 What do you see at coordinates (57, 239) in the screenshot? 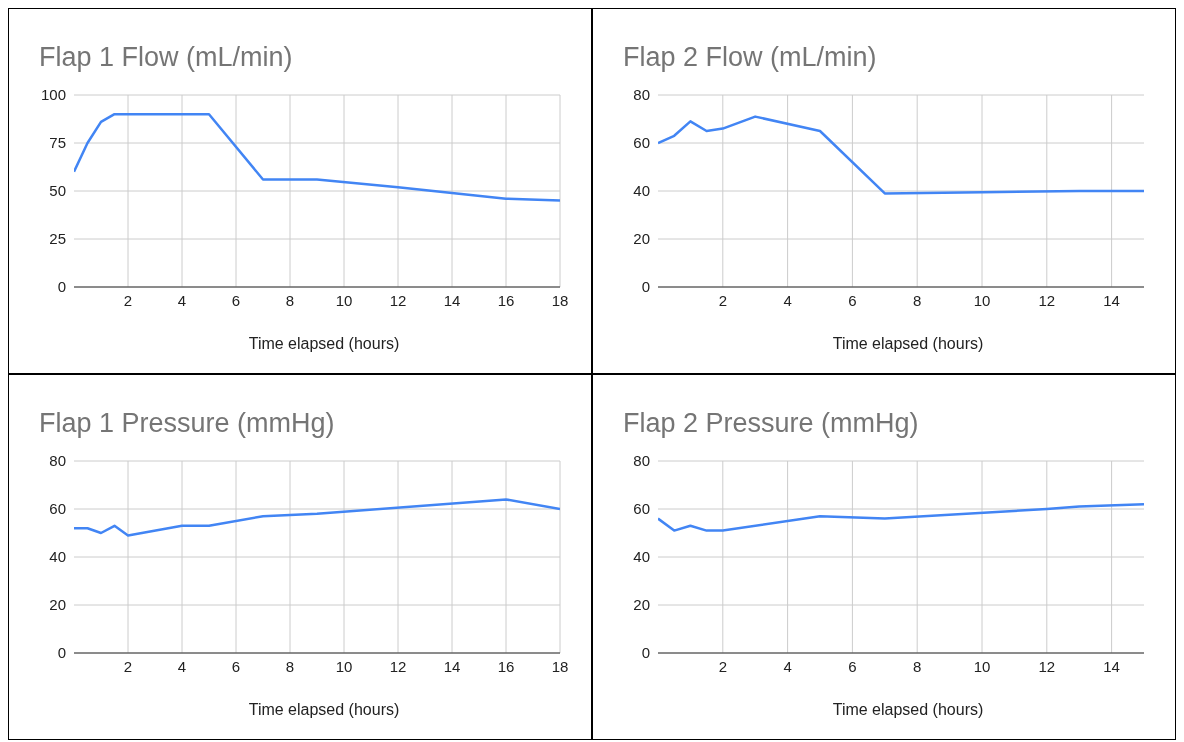
I see `y-tick-label: 25` at bounding box center [57, 239].